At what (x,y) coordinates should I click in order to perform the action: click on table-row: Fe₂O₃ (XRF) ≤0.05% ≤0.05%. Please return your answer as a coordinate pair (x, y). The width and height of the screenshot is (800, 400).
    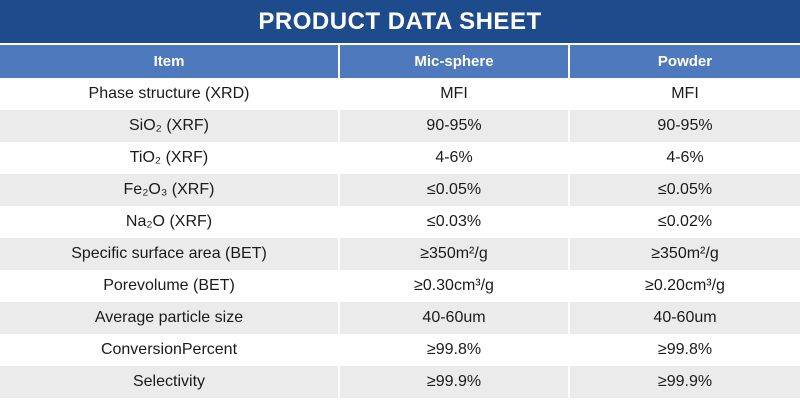
    Looking at the image, I should click on (400, 190).